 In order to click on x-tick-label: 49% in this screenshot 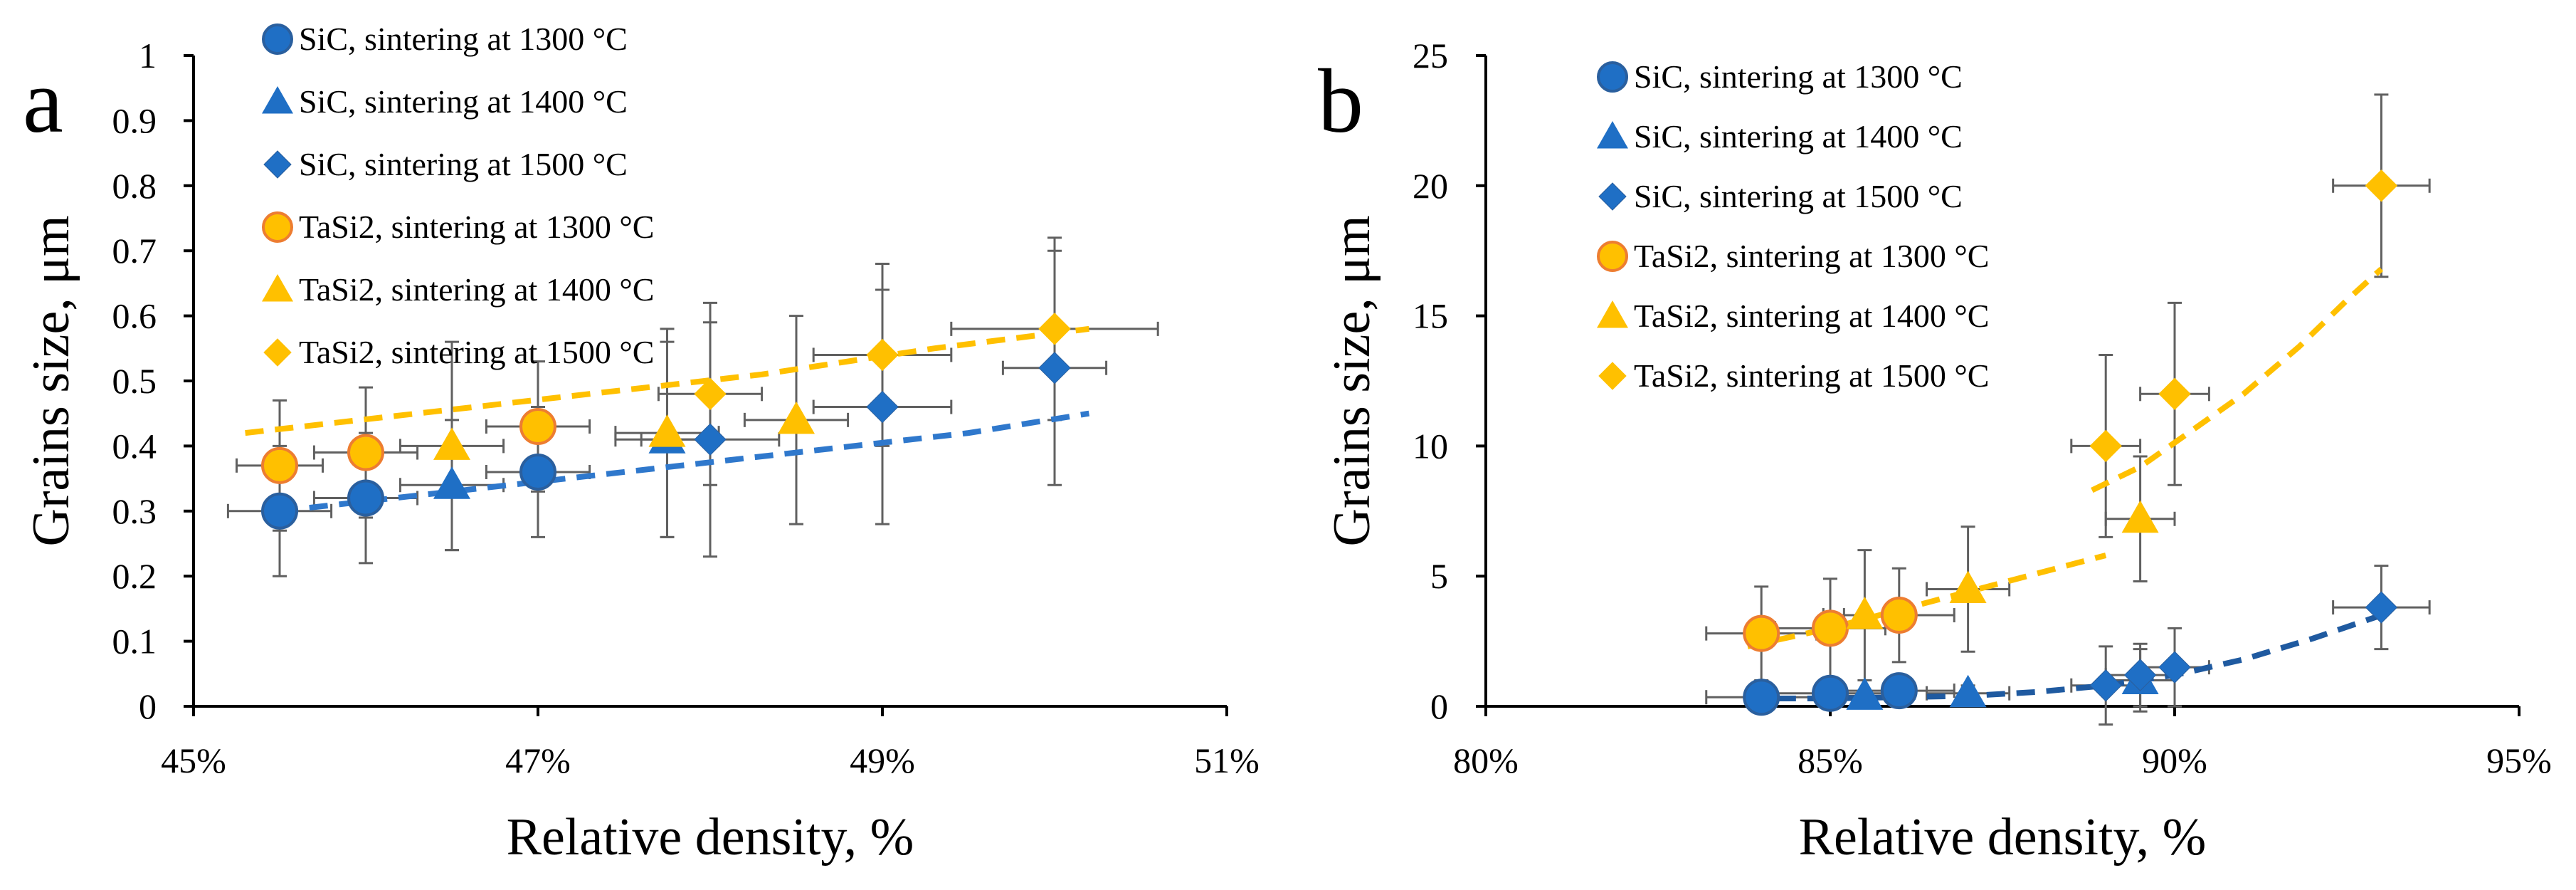, I will do `click(882, 760)`.